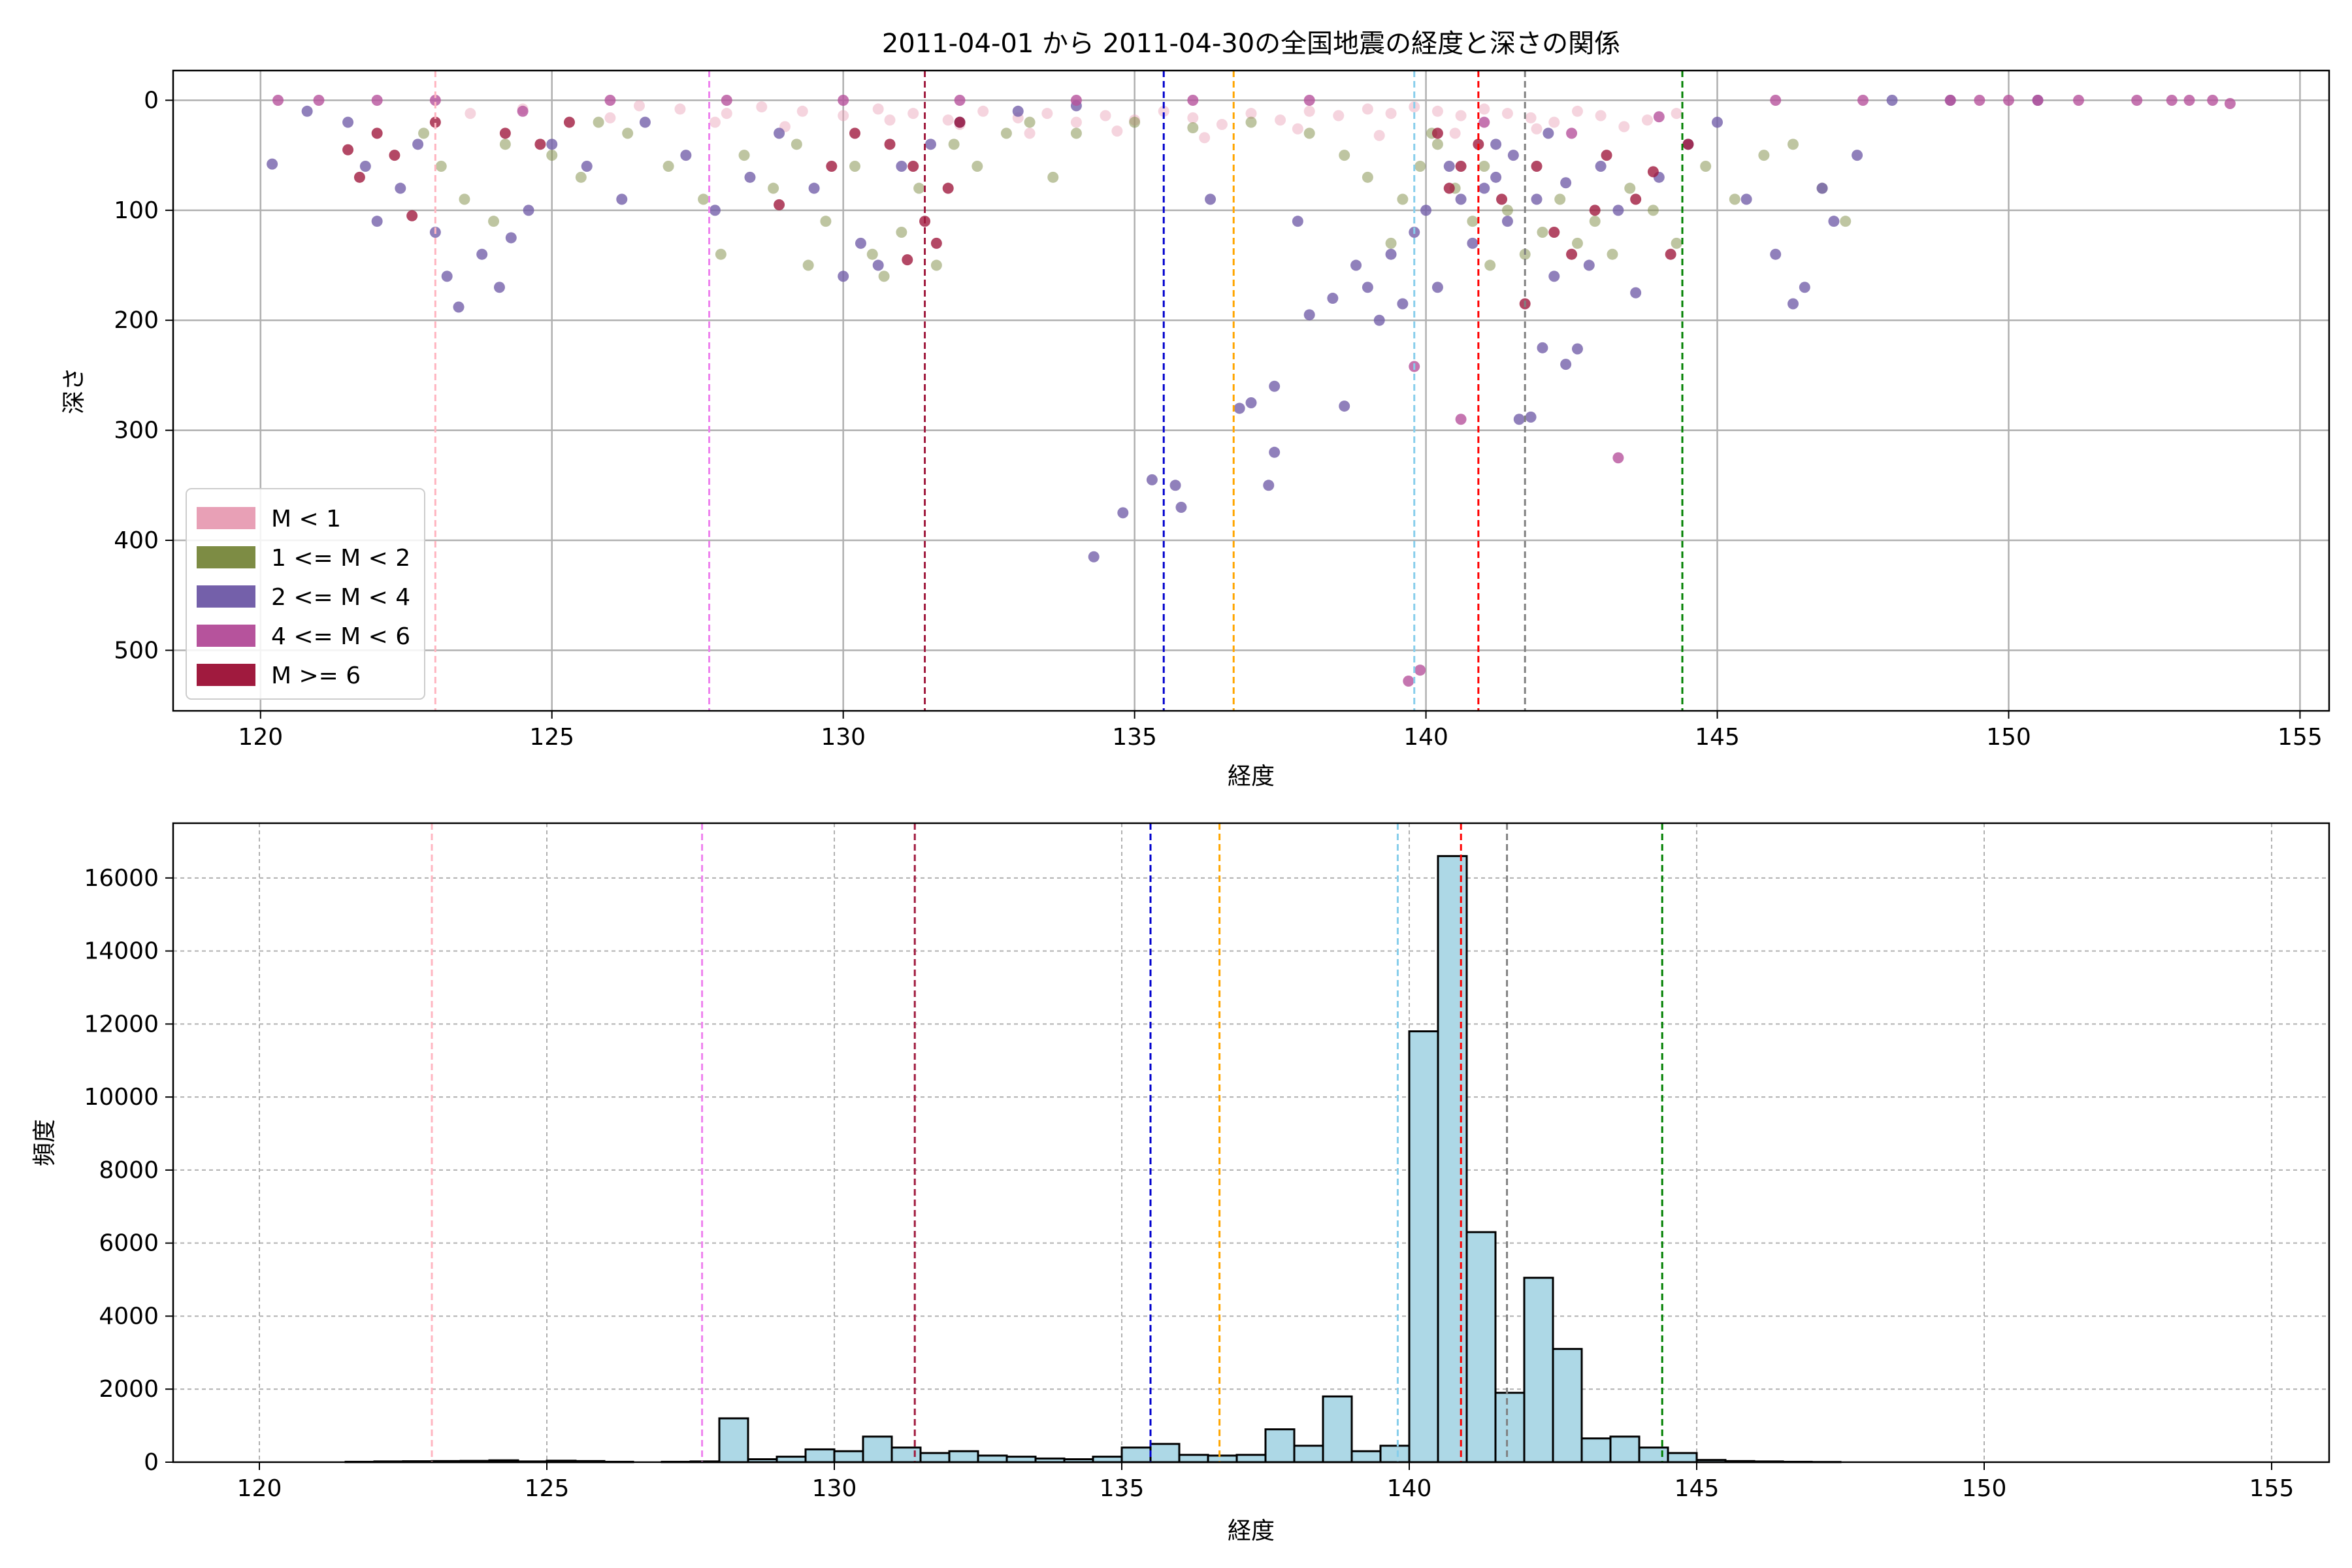  What do you see at coordinates (260, 737) in the screenshot?
I see `scatter-x-tick-label: 120` at bounding box center [260, 737].